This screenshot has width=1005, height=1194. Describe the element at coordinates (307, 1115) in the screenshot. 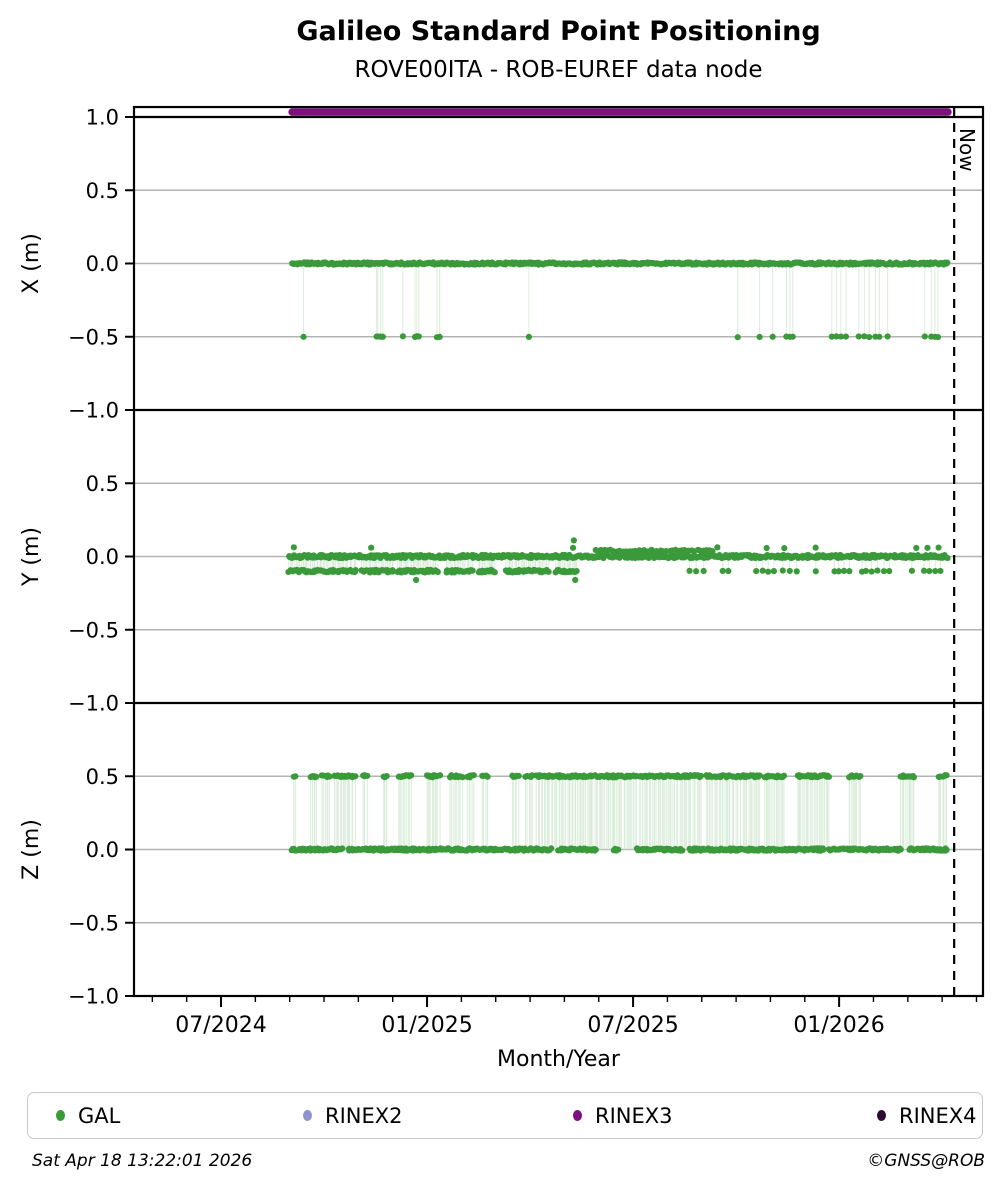

I see `rinex2-marker-icon` at that location.